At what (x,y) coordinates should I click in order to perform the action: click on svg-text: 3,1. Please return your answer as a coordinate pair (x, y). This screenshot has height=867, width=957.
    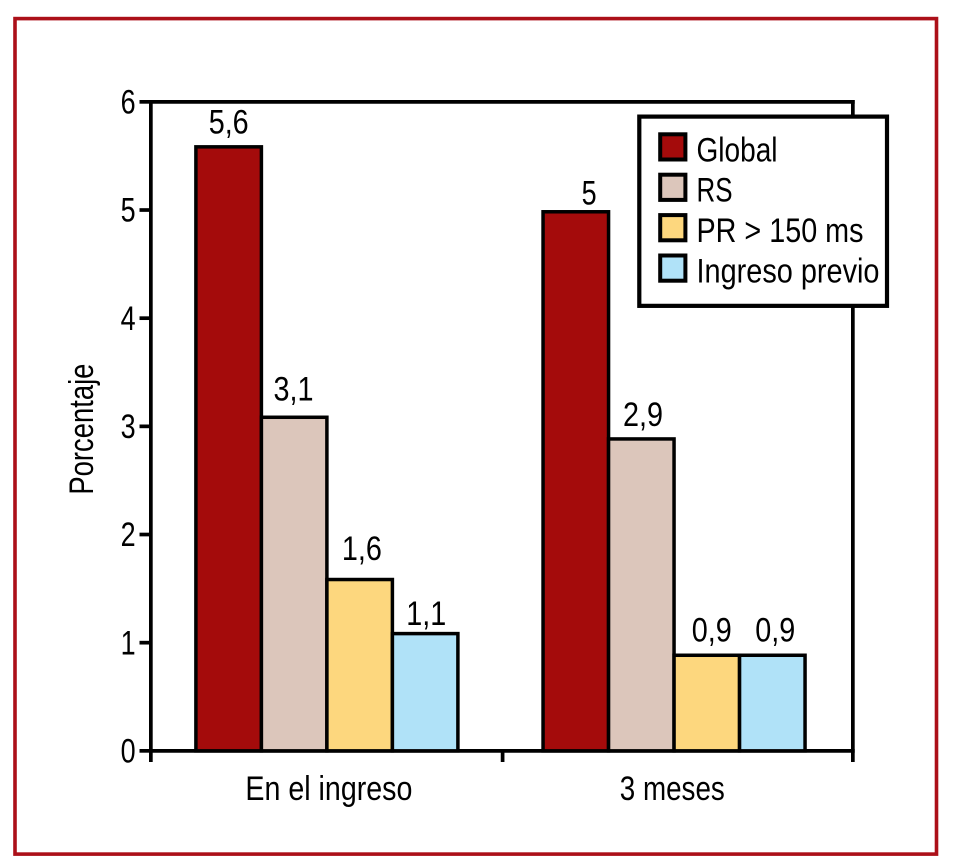
    Looking at the image, I should click on (294, 389).